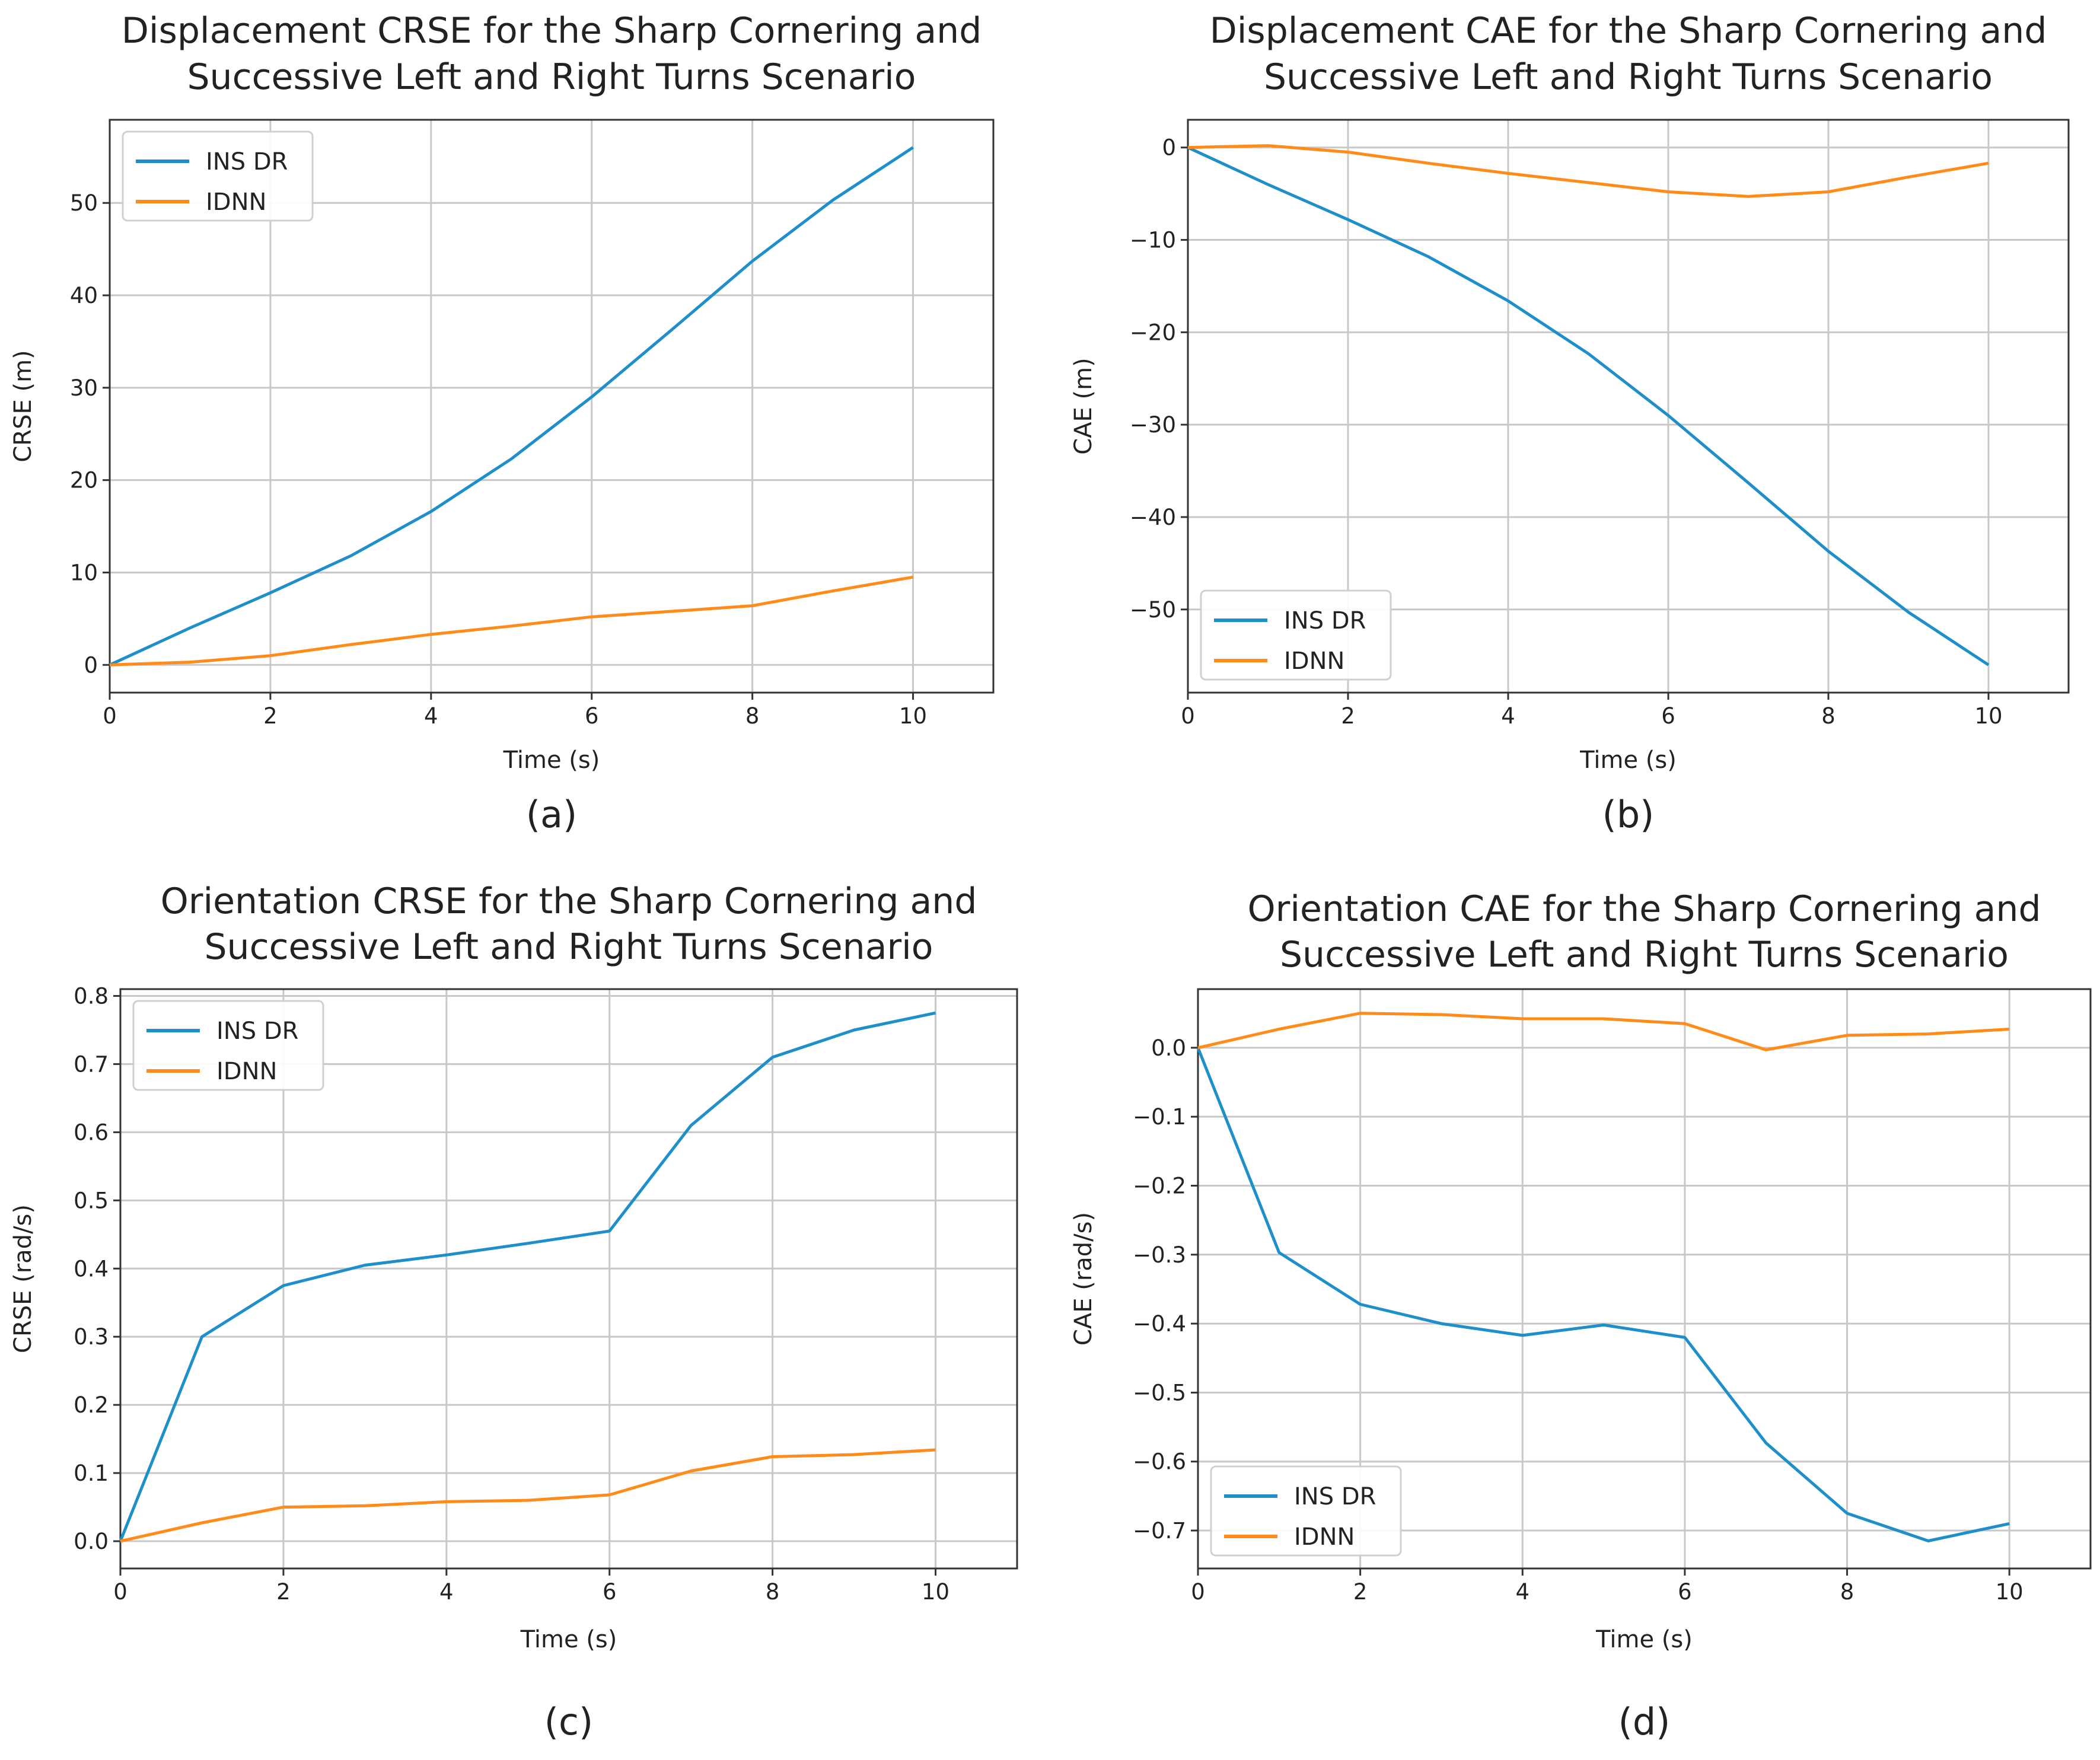 The width and height of the screenshot is (2100, 1760). Describe the element at coordinates (1153, 332) in the screenshot. I see `y-tick-label: −20` at that location.